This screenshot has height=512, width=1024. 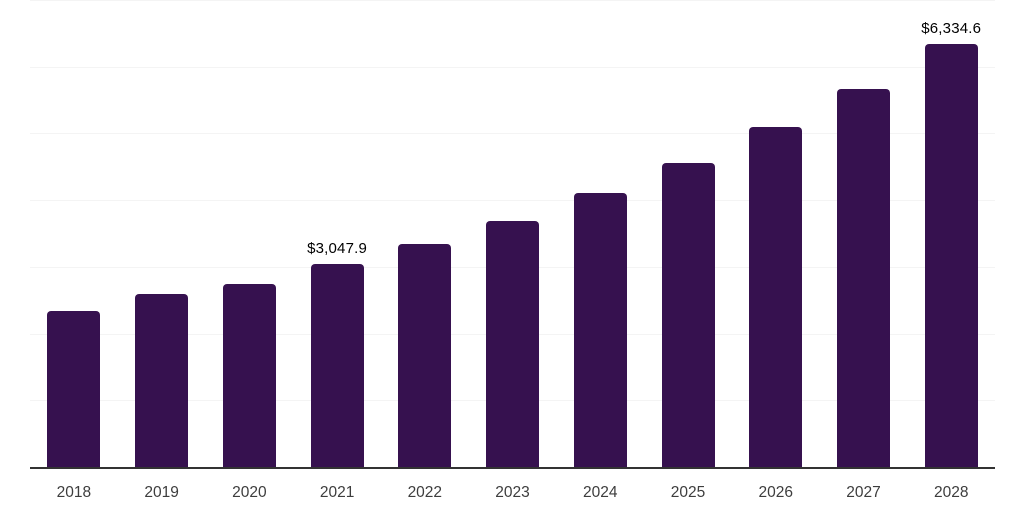 What do you see at coordinates (863, 492) in the screenshot?
I see `x-axis-label-2027: 2027` at bounding box center [863, 492].